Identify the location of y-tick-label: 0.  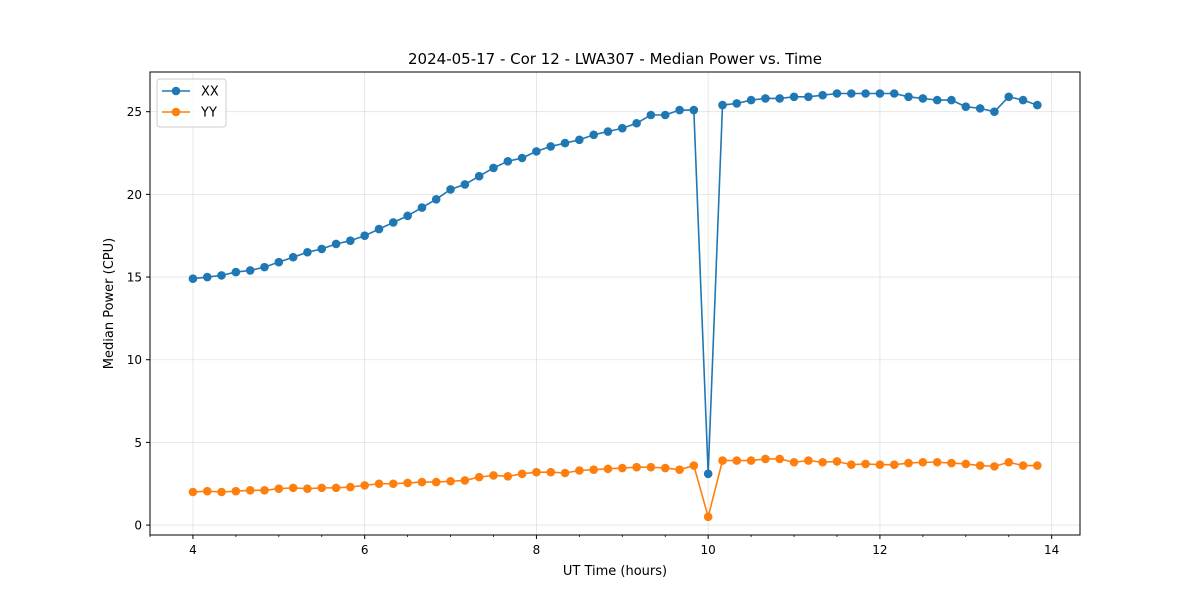
(138, 526).